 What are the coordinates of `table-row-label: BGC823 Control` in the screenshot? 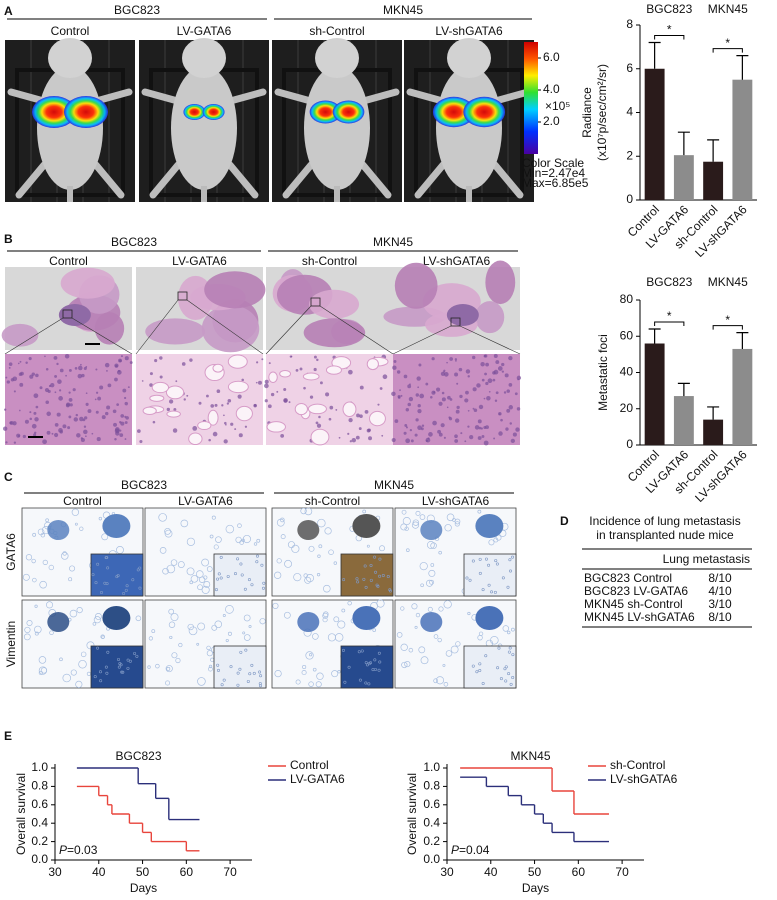 It's located at (628, 578).